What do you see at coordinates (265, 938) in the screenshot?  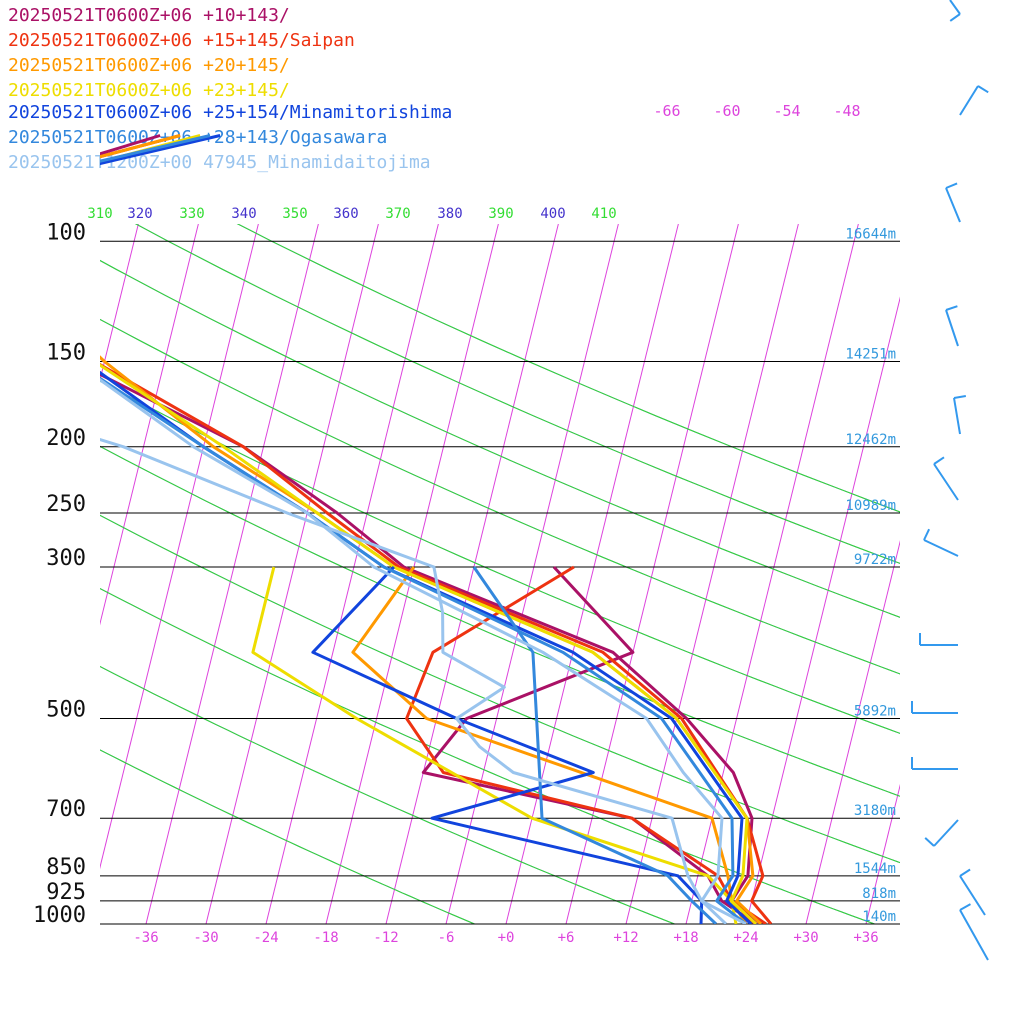 I see `temperature-tick-label: -24` at bounding box center [265, 938].